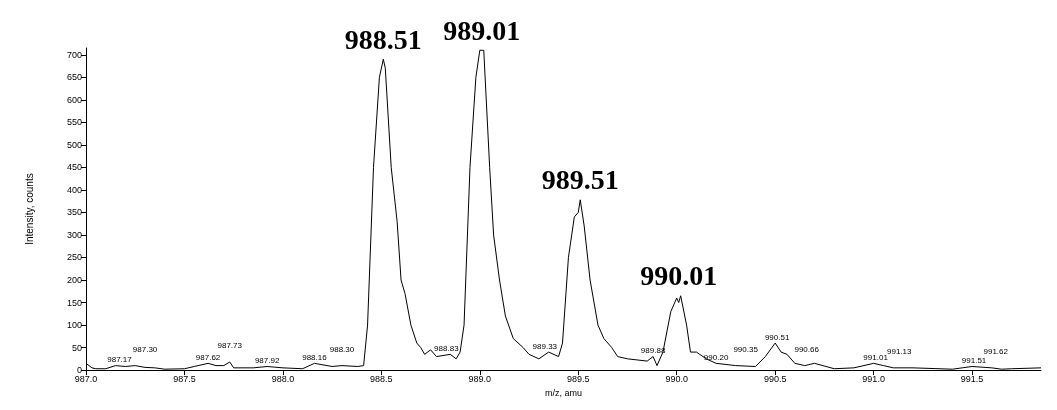  I want to click on x-tick-label: 989.0, so click(480, 378).